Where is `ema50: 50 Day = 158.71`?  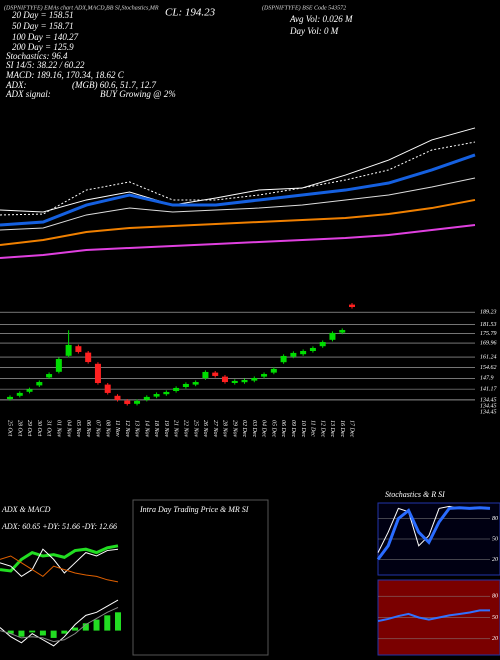
ema50: 50 Day = 158.71 is located at coordinates (43, 26).